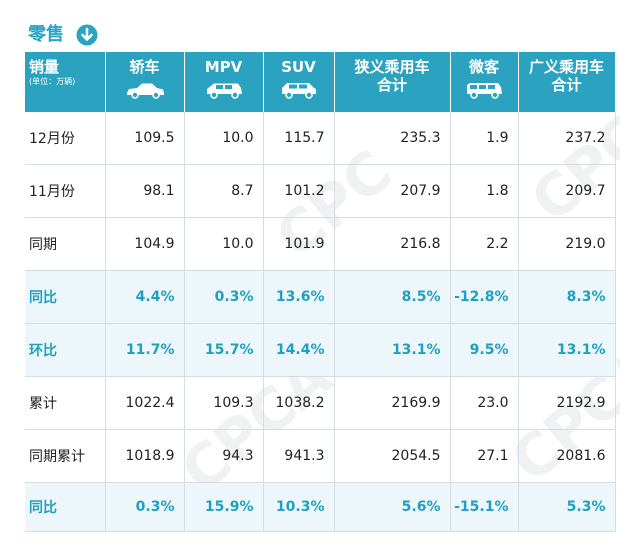 This screenshot has height=542, width=620. Describe the element at coordinates (484, 507) in the screenshot. I see `table-cell: -15.1%` at that location.